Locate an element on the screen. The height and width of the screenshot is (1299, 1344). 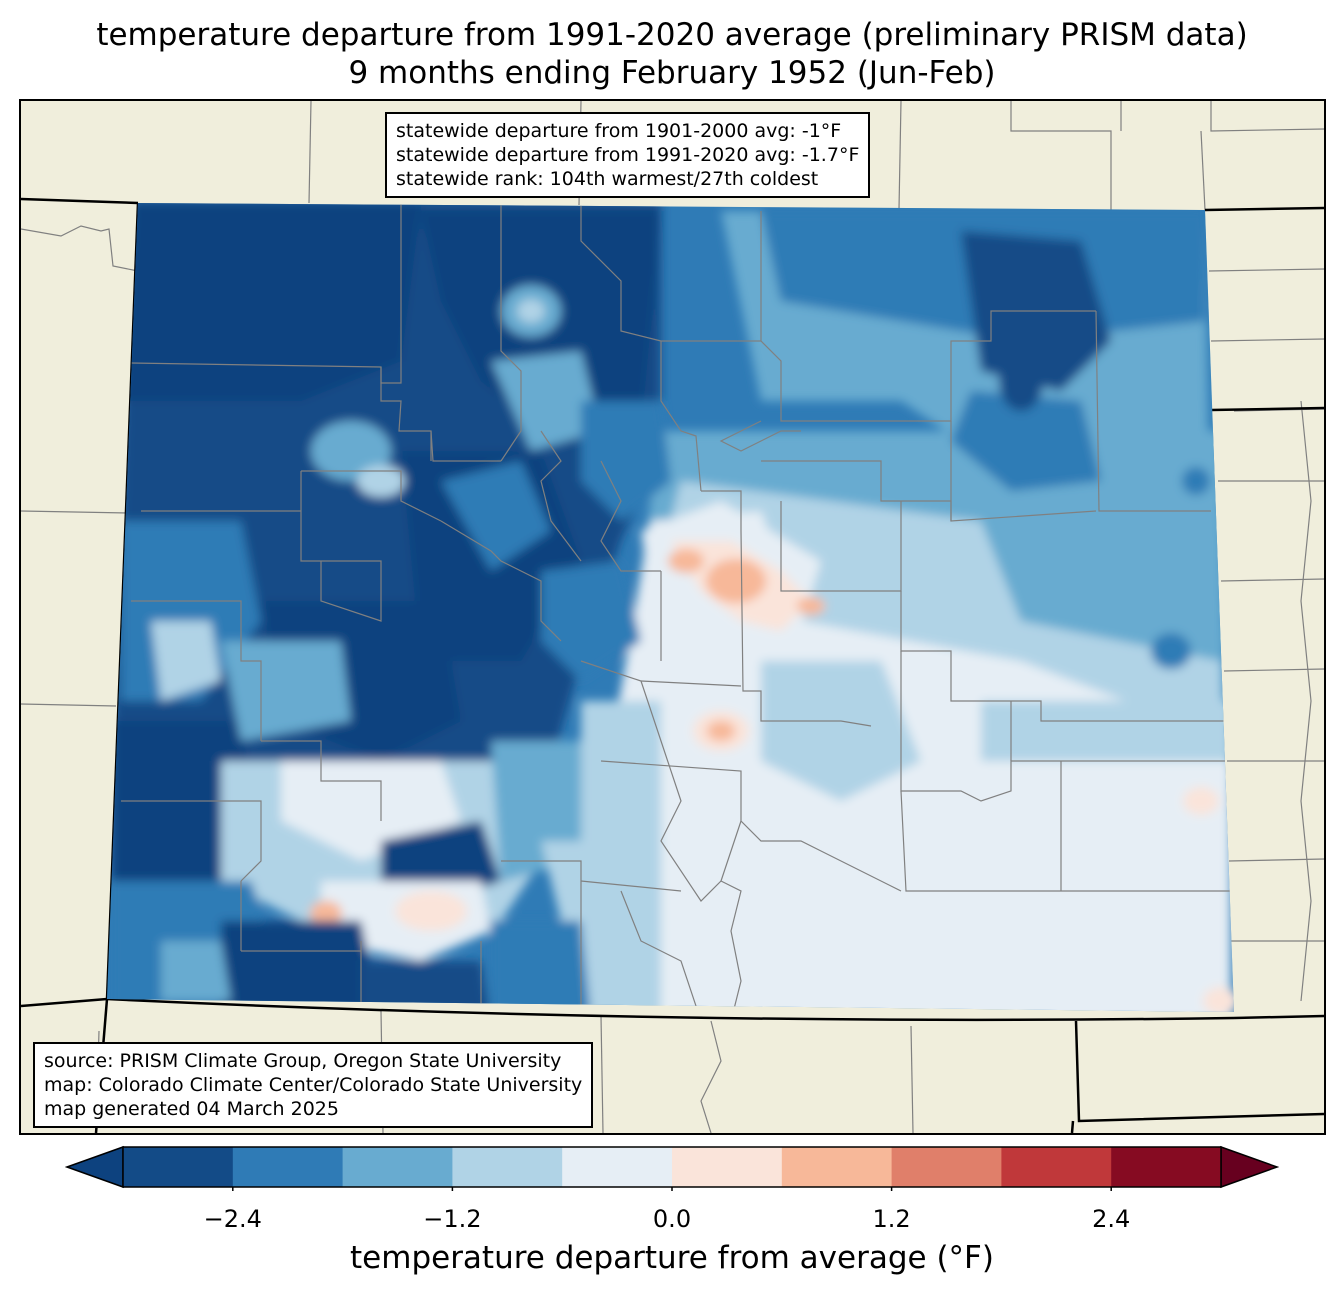
colorbar-extend-high is located at coordinates (1249, 1167).